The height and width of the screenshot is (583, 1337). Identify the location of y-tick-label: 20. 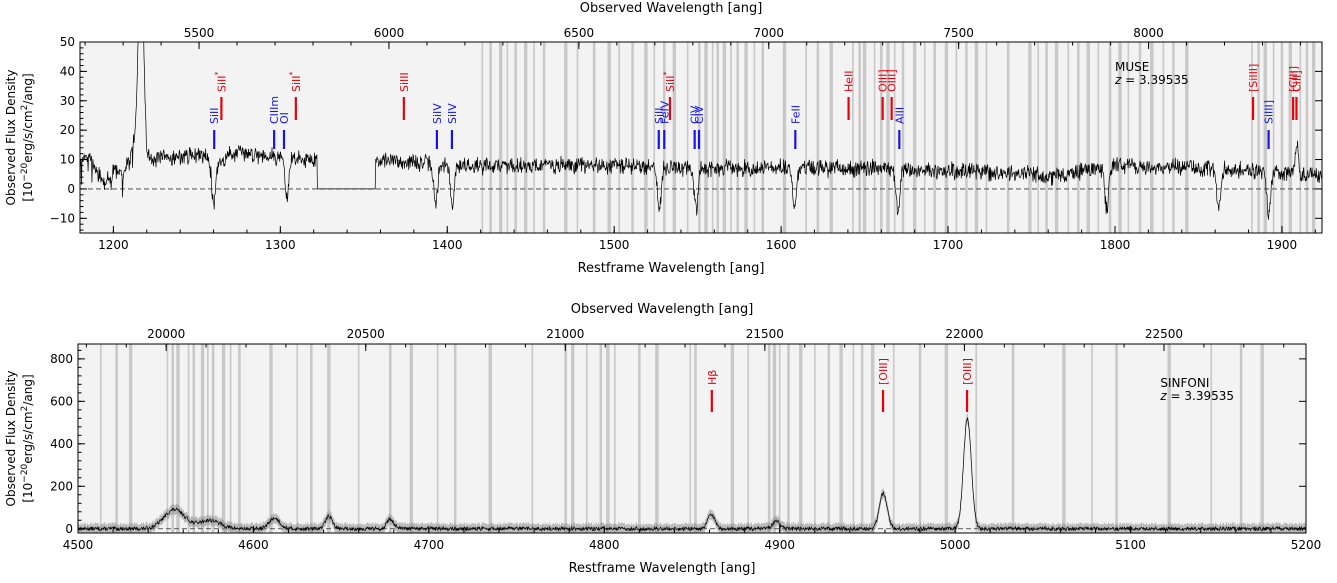
(67, 130).